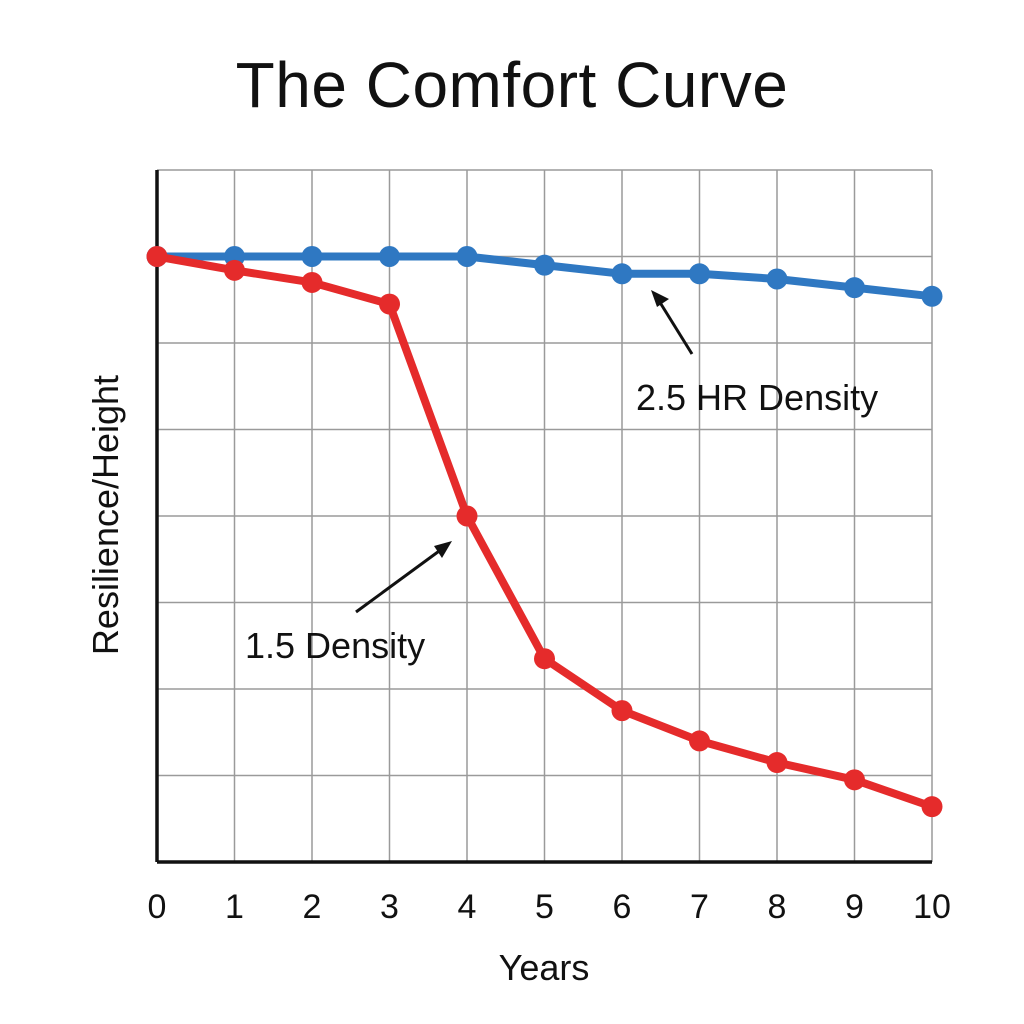  I want to click on x-tick-label: 1, so click(234, 907).